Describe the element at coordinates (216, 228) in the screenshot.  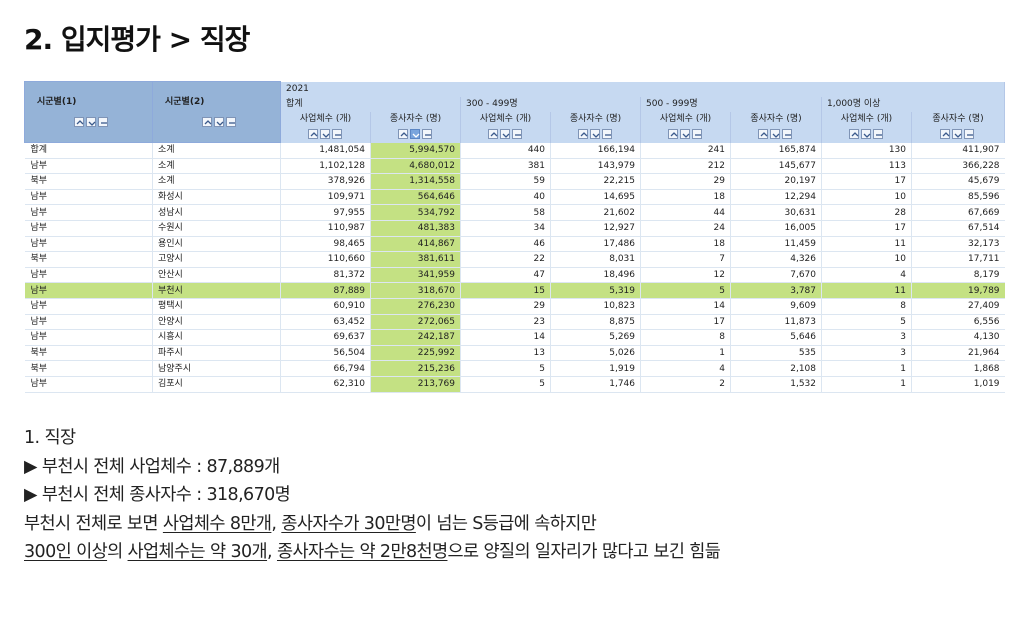
I see `cell-city: 수원시` at that location.